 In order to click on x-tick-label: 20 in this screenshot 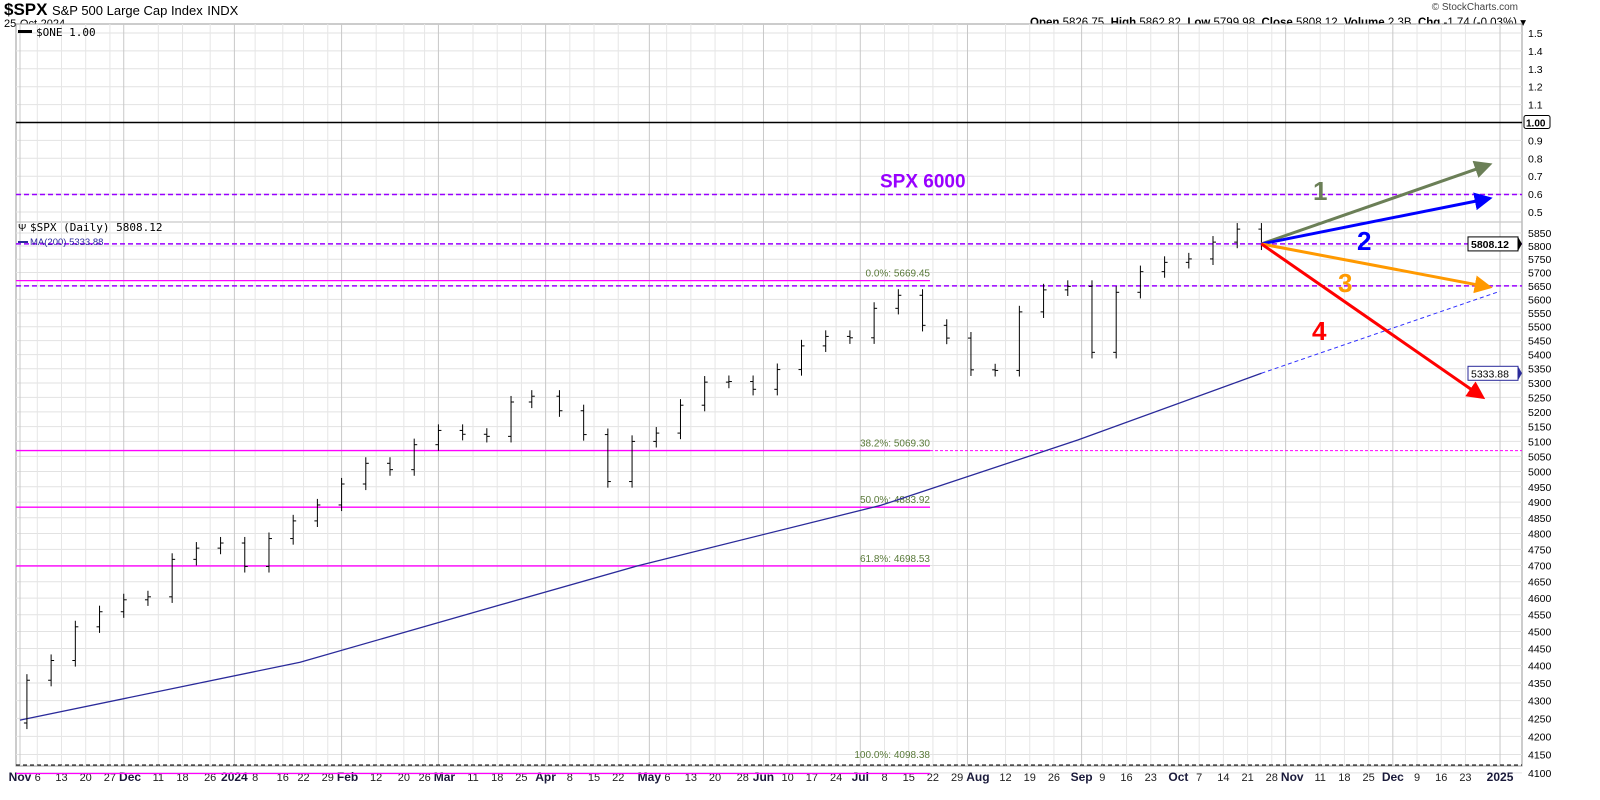, I will do `click(404, 778)`.